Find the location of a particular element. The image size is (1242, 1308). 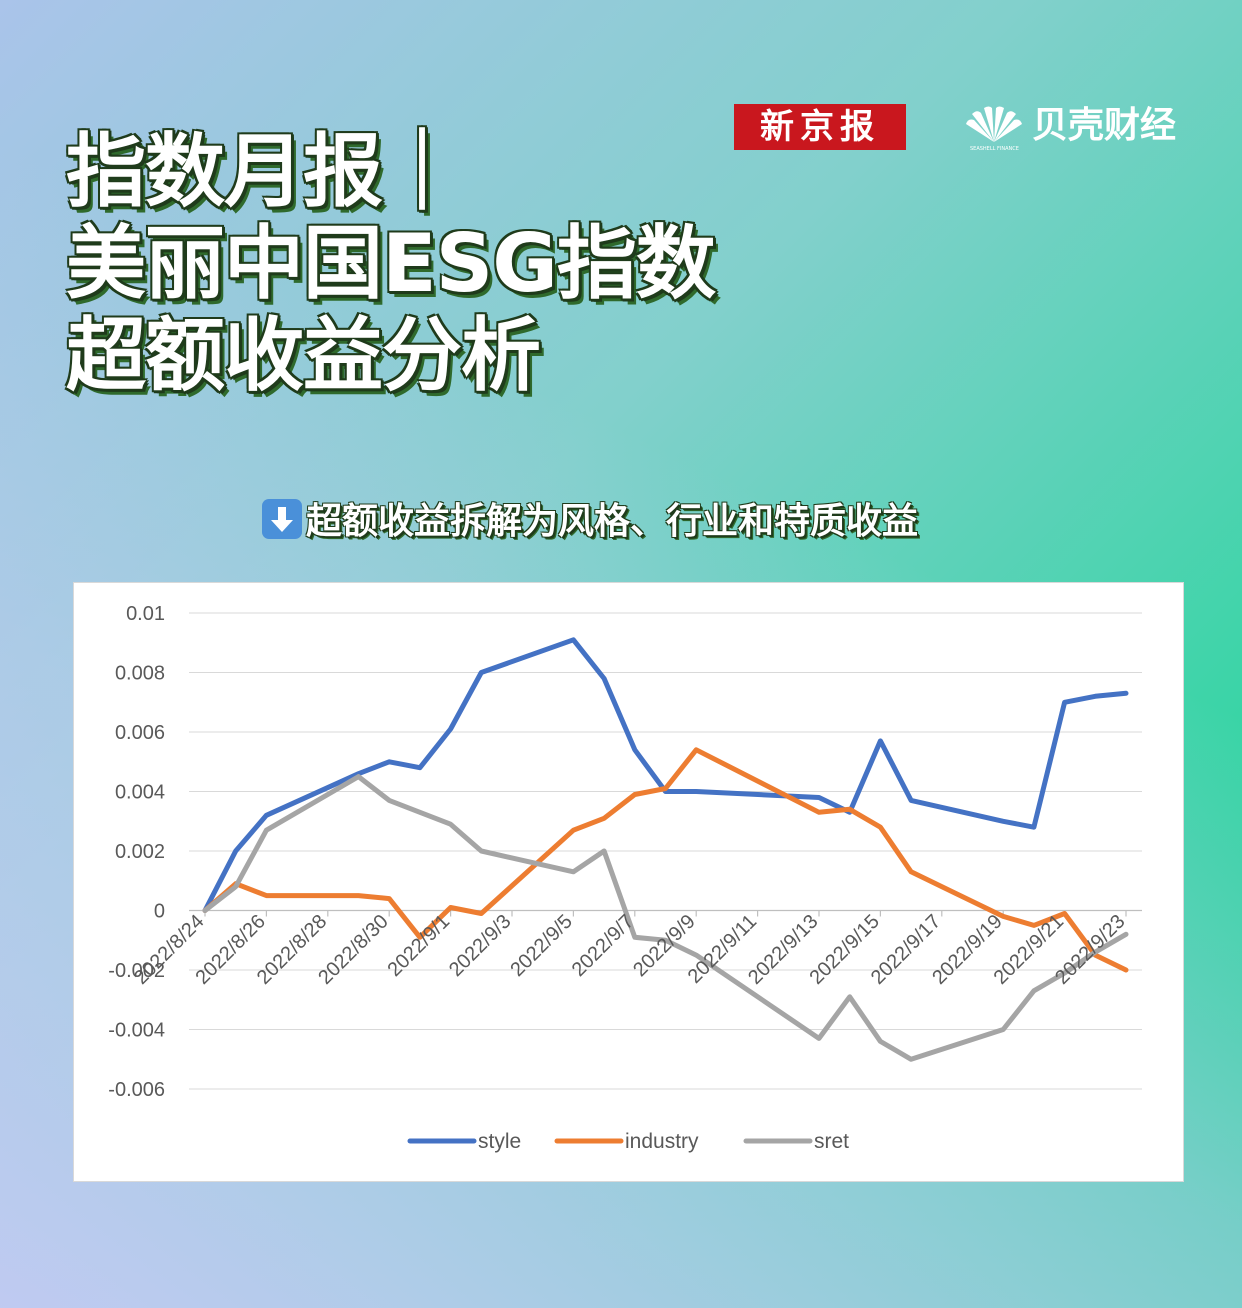

xinjingbao-logo: 新京报 is located at coordinates (820, 127).